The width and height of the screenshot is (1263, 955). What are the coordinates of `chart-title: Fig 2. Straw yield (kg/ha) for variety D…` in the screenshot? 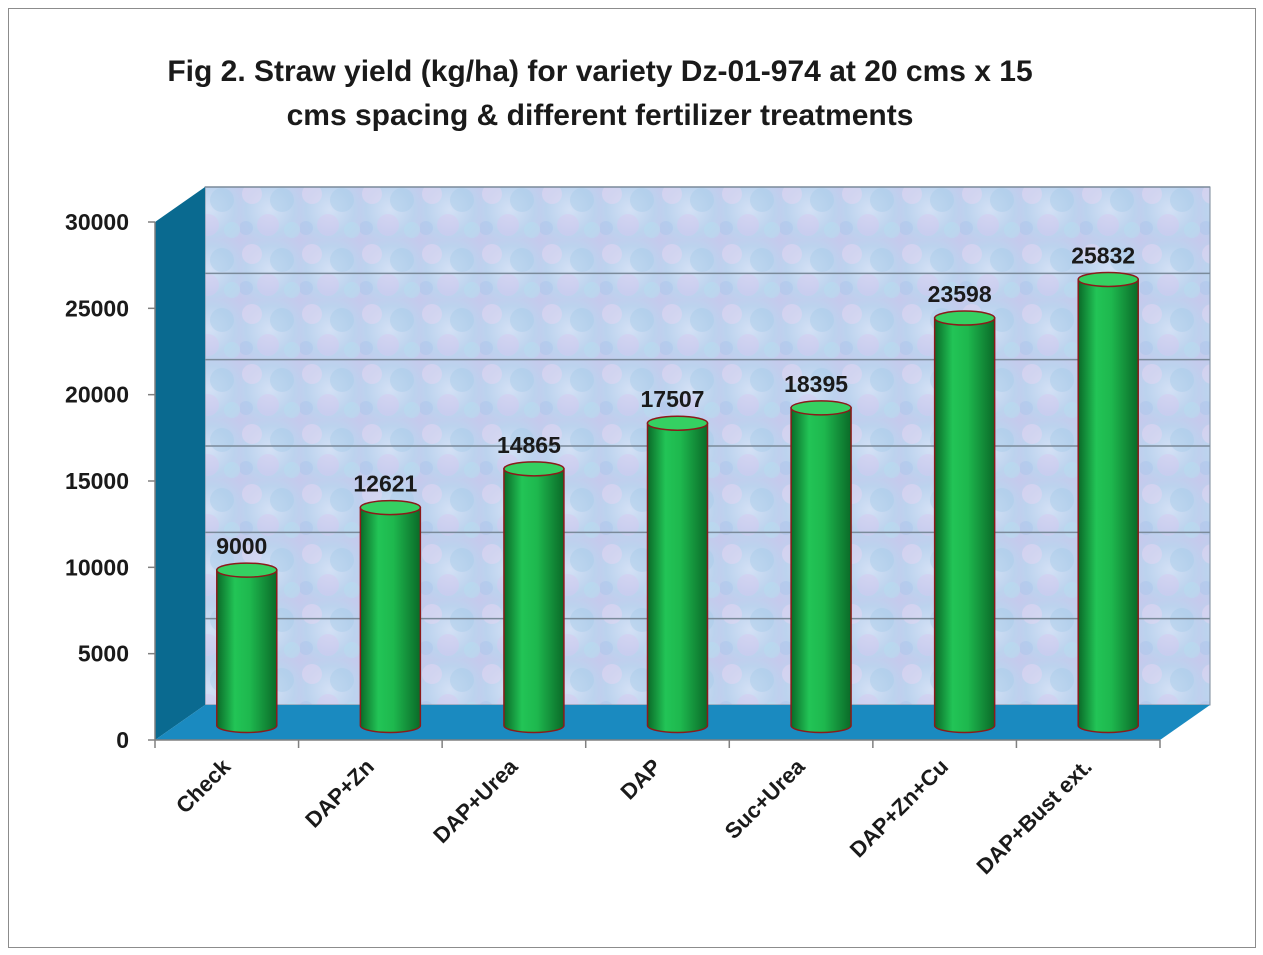 It's located at (600, 94).